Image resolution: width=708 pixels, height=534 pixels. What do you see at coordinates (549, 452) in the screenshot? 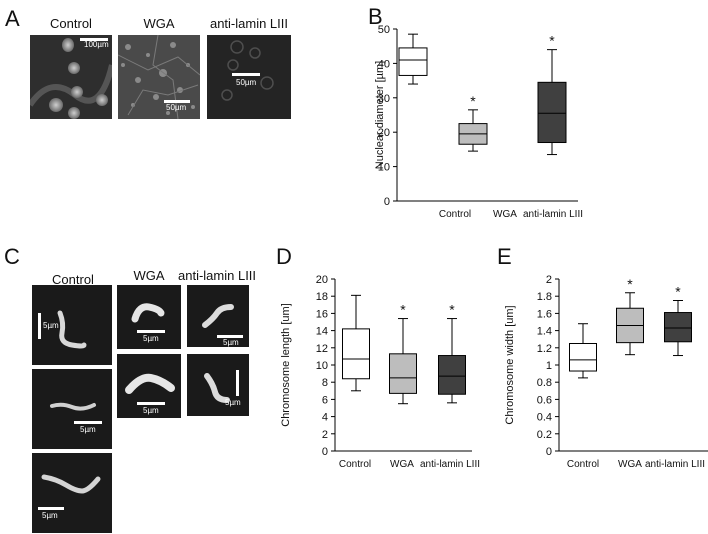
I see `chart-e-ytick-label-0: 0` at bounding box center [549, 452].